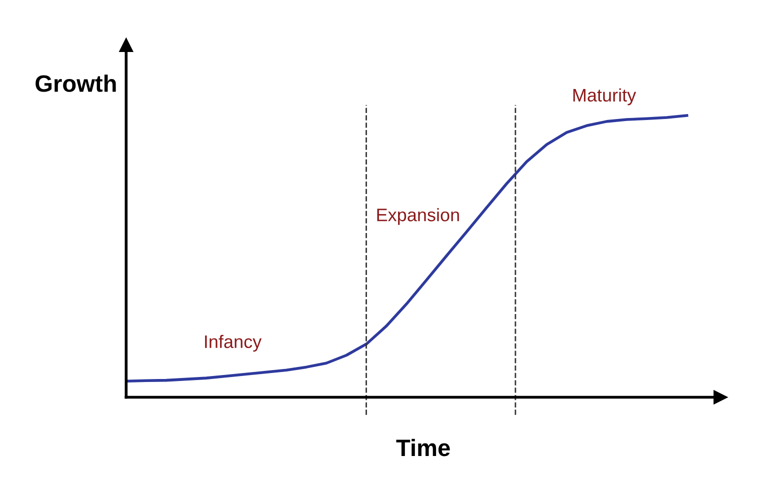 This screenshot has height=485, width=760. What do you see at coordinates (76, 83) in the screenshot?
I see `y-axis-title: Growth` at bounding box center [76, 83].